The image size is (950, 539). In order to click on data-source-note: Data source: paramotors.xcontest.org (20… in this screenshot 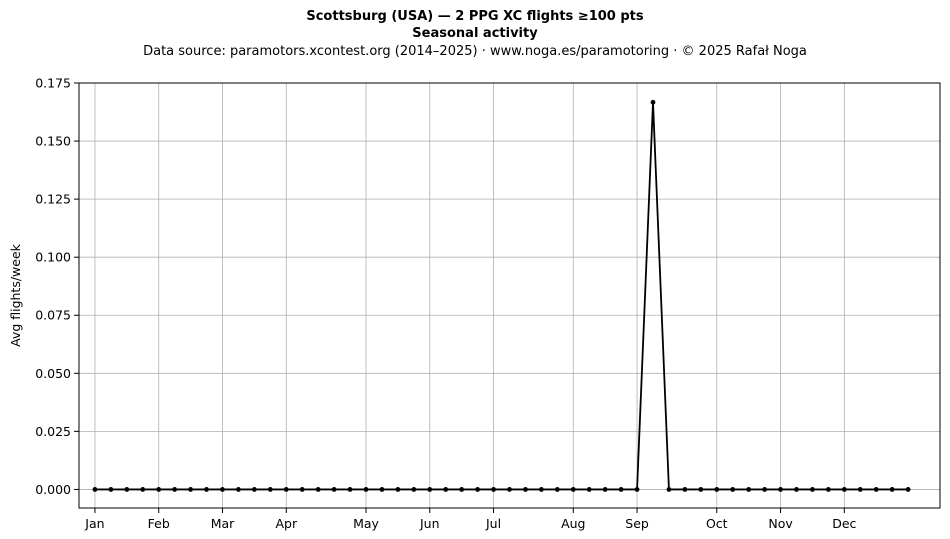, I will do `click(475, 51)`.